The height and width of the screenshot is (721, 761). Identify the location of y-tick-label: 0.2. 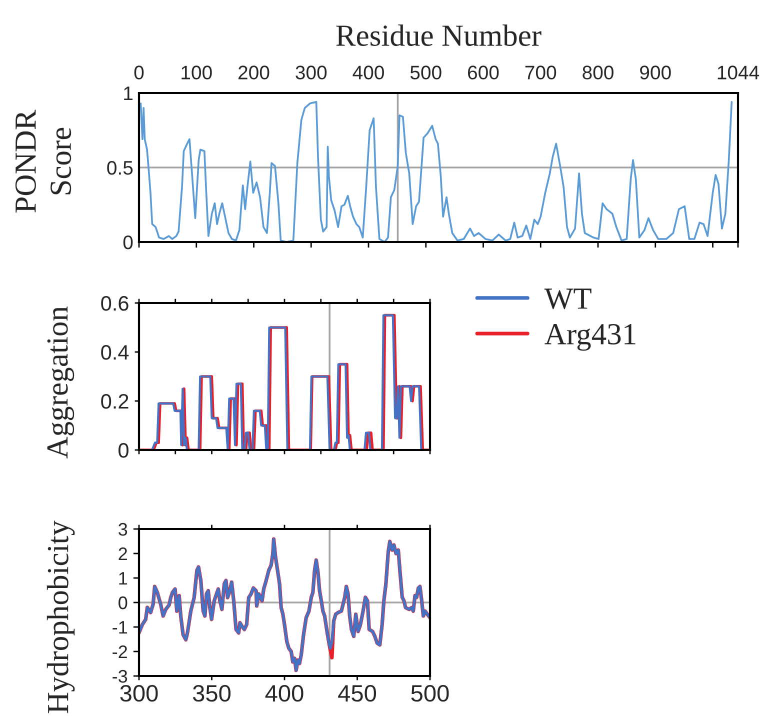
(114, 401).